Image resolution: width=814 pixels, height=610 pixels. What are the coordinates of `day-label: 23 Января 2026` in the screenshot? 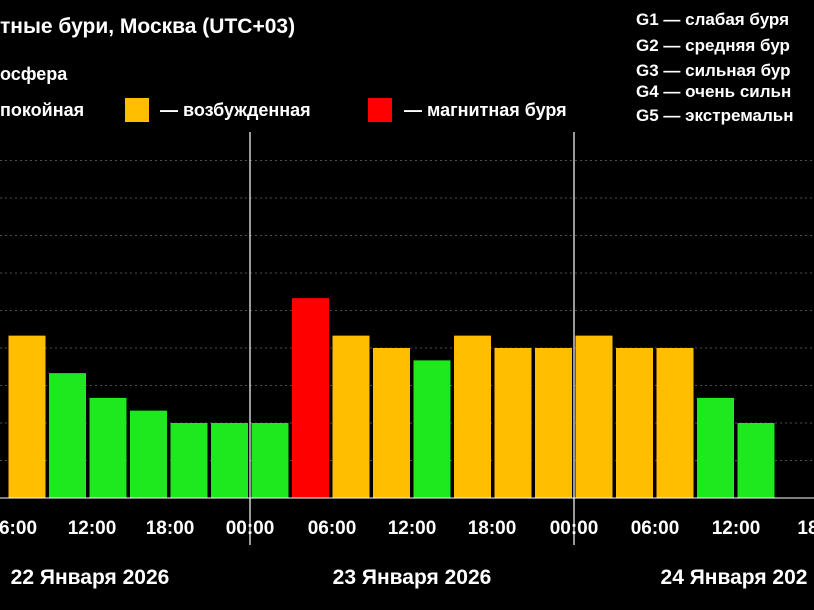 It's located at (412, 577).